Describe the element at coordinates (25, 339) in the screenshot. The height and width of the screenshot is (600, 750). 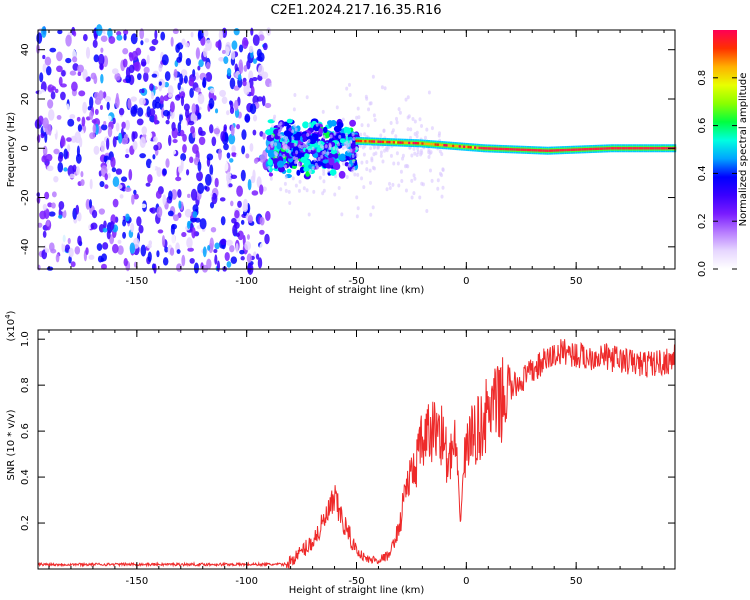
I see `snr-y-tick-label: 1.0` at that location.